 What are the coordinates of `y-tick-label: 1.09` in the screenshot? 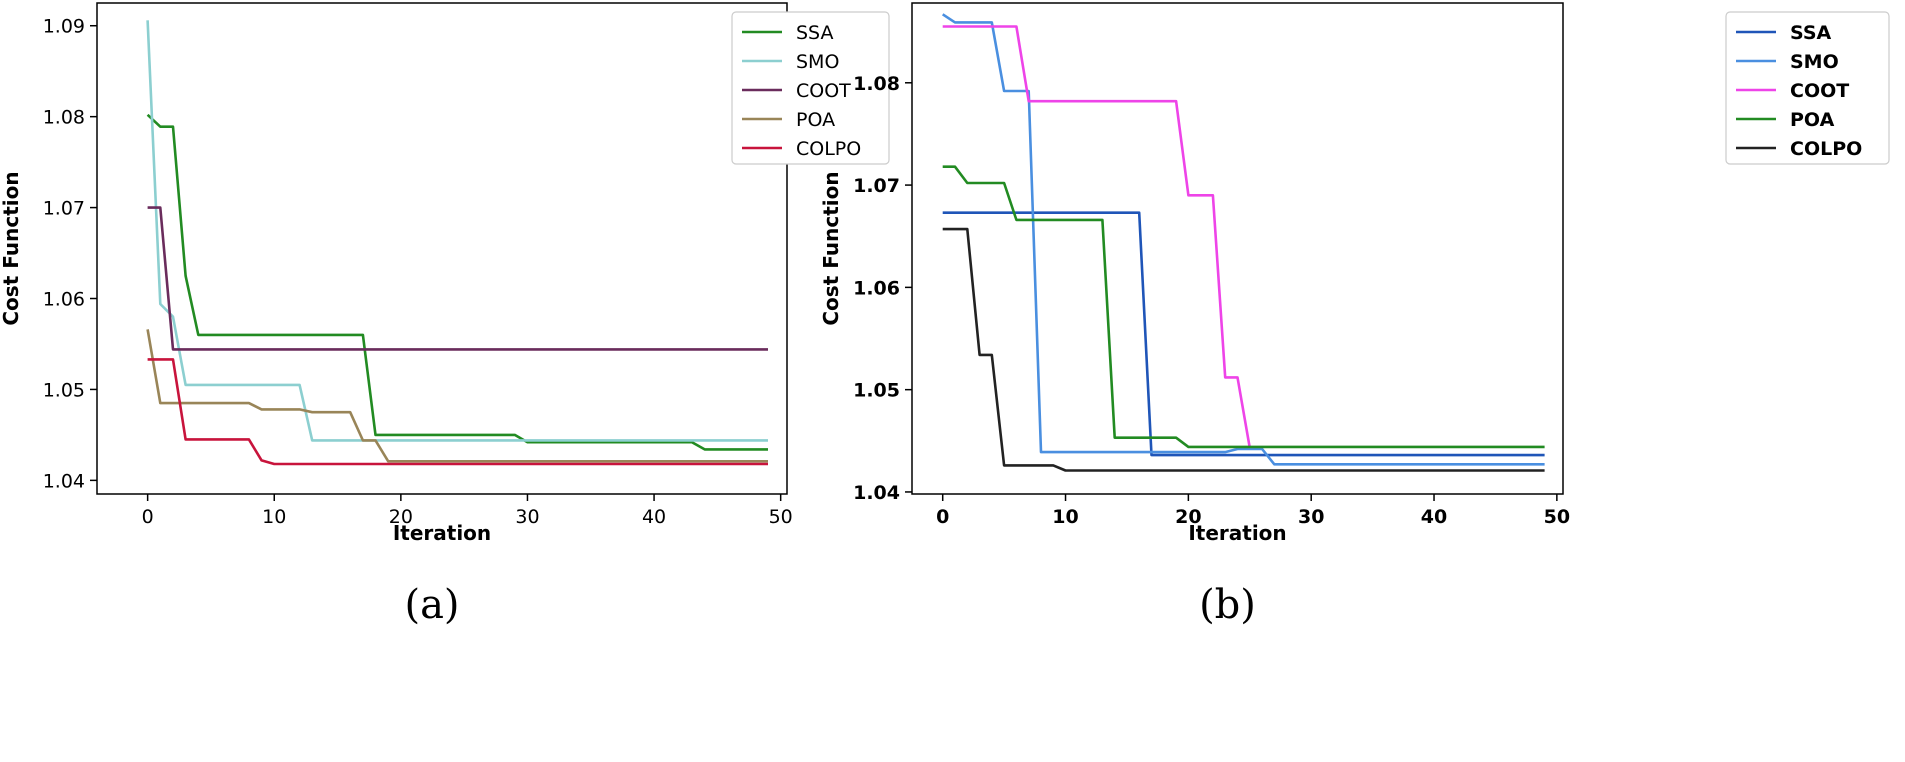 It's located at (64, 27).